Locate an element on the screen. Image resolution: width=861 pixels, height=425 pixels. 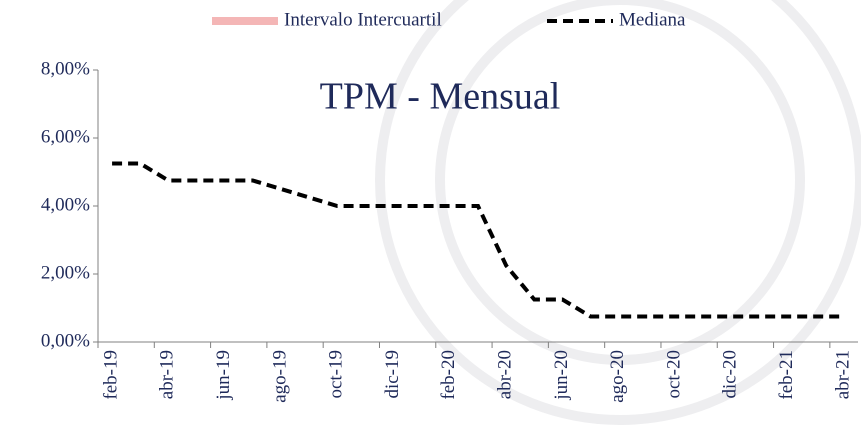
legend-label: Intervalo Intercuartil is located at coordinates (363, 19).